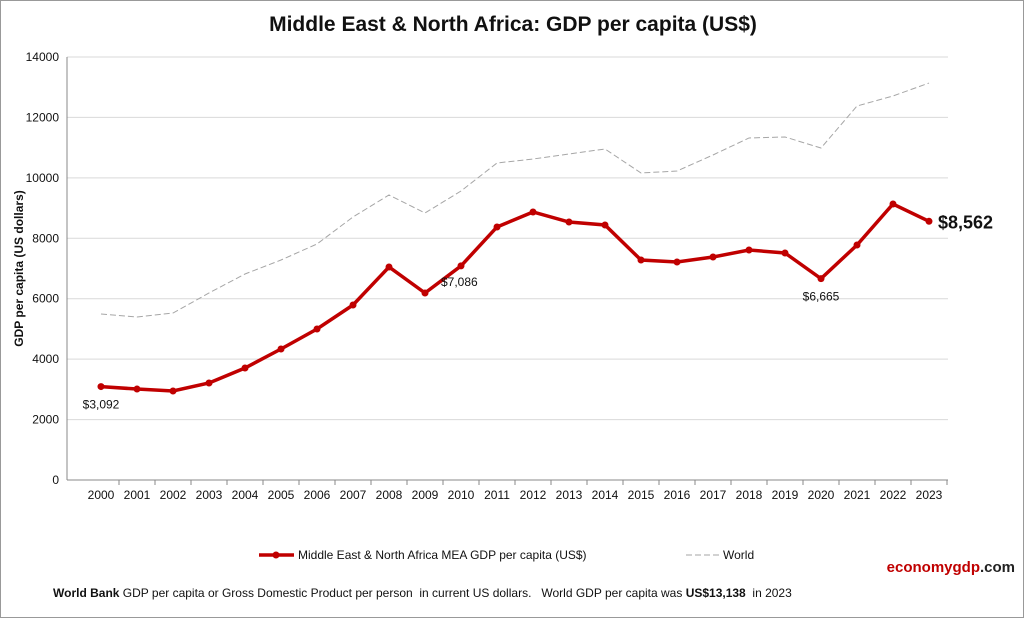 Image resolution: width=1024 pixels, height=618 pixels. Describe the element at coordinates (101, 405) in the screenshot. I see `data-label: $3,092` at that location.